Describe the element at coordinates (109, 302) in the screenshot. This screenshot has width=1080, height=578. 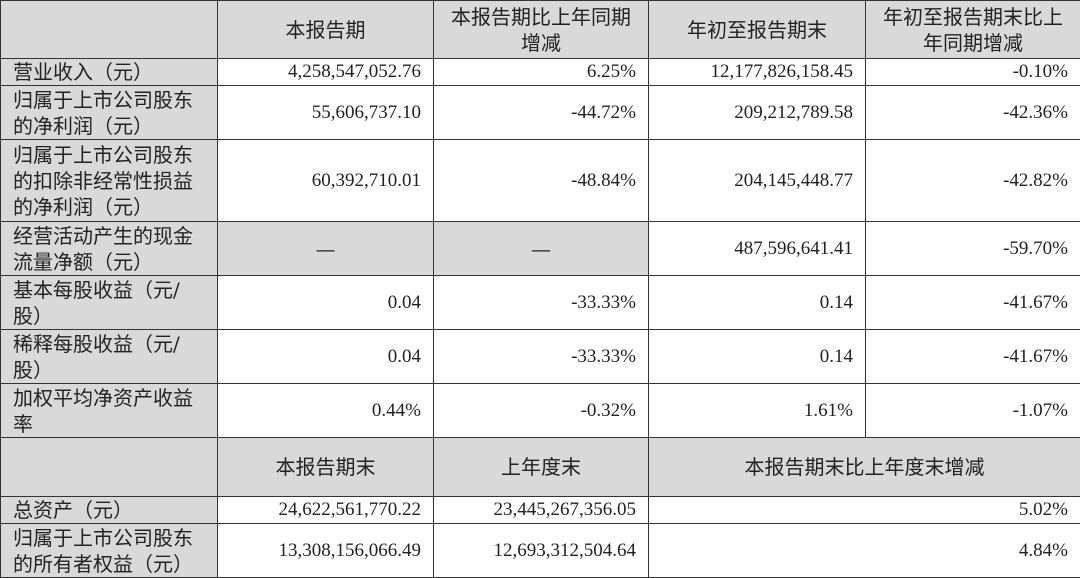
I see `row-label: 基本每股收益（元/股）` at that location.